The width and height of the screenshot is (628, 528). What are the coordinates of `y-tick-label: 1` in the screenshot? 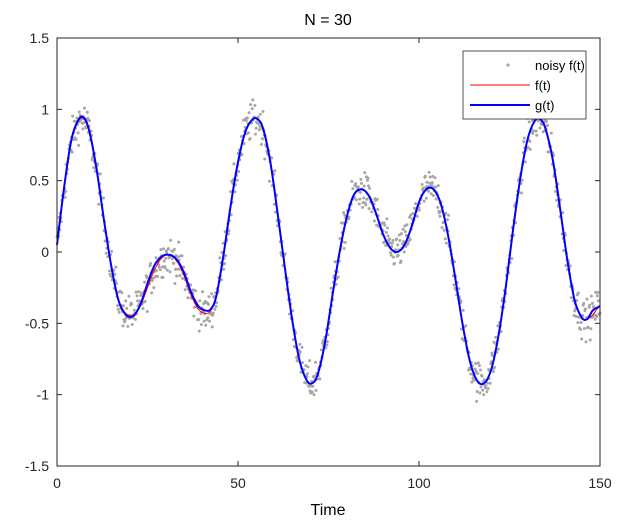 It's located at (45, 109).